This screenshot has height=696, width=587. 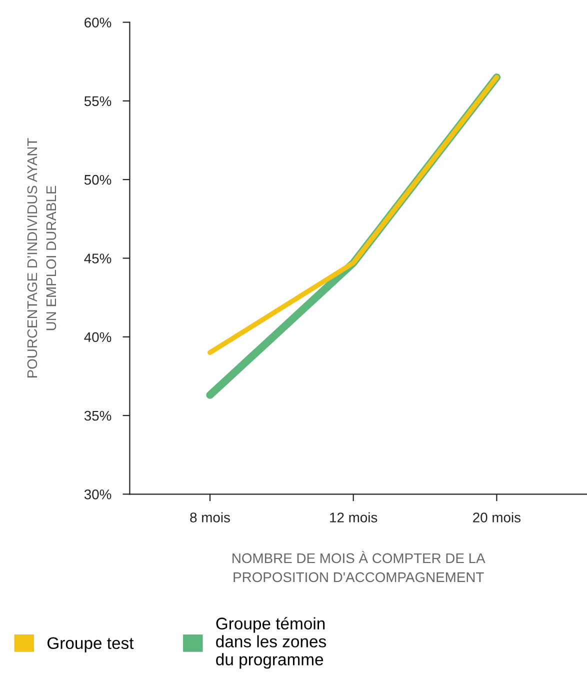 What do you see at coordinates (98, 179) in the screenshot?
I see `y-tick-label: 50%` at bounding box center [98, 179].